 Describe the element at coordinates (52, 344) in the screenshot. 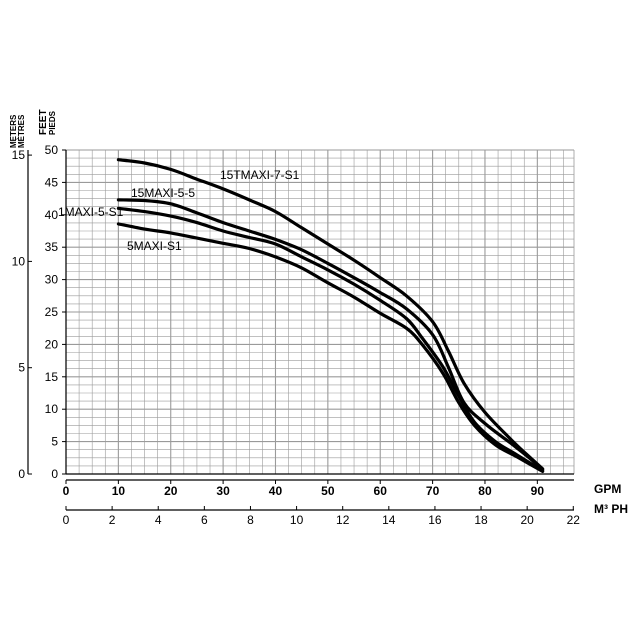

I see `feet-tick-label: 20` at that location.